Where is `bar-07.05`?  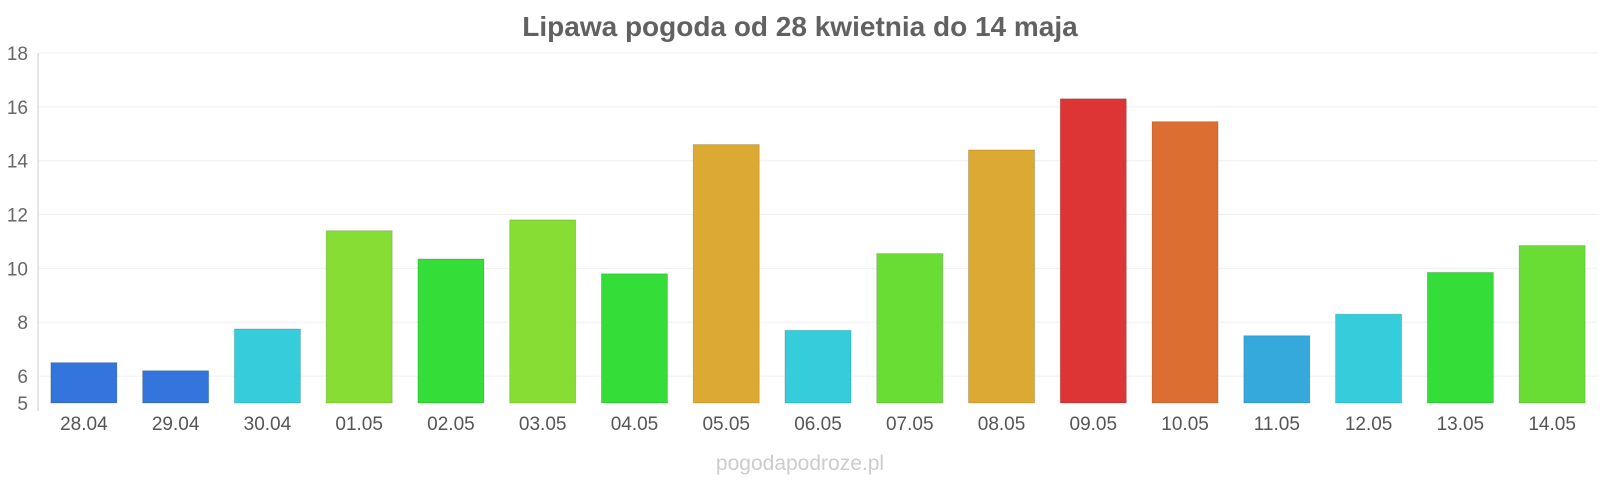
bar-07.05 is located at coordinates (910, 328).